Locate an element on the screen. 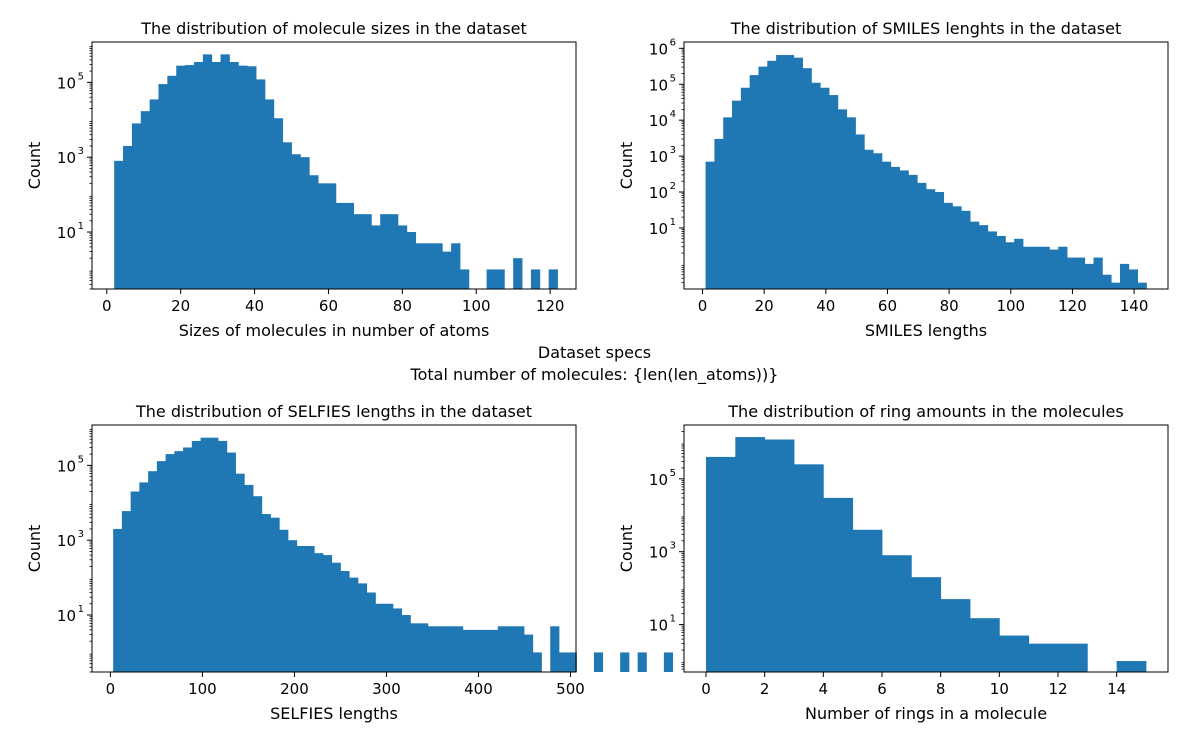  x-tick-label: 40 is located at coordinates (254, 306).